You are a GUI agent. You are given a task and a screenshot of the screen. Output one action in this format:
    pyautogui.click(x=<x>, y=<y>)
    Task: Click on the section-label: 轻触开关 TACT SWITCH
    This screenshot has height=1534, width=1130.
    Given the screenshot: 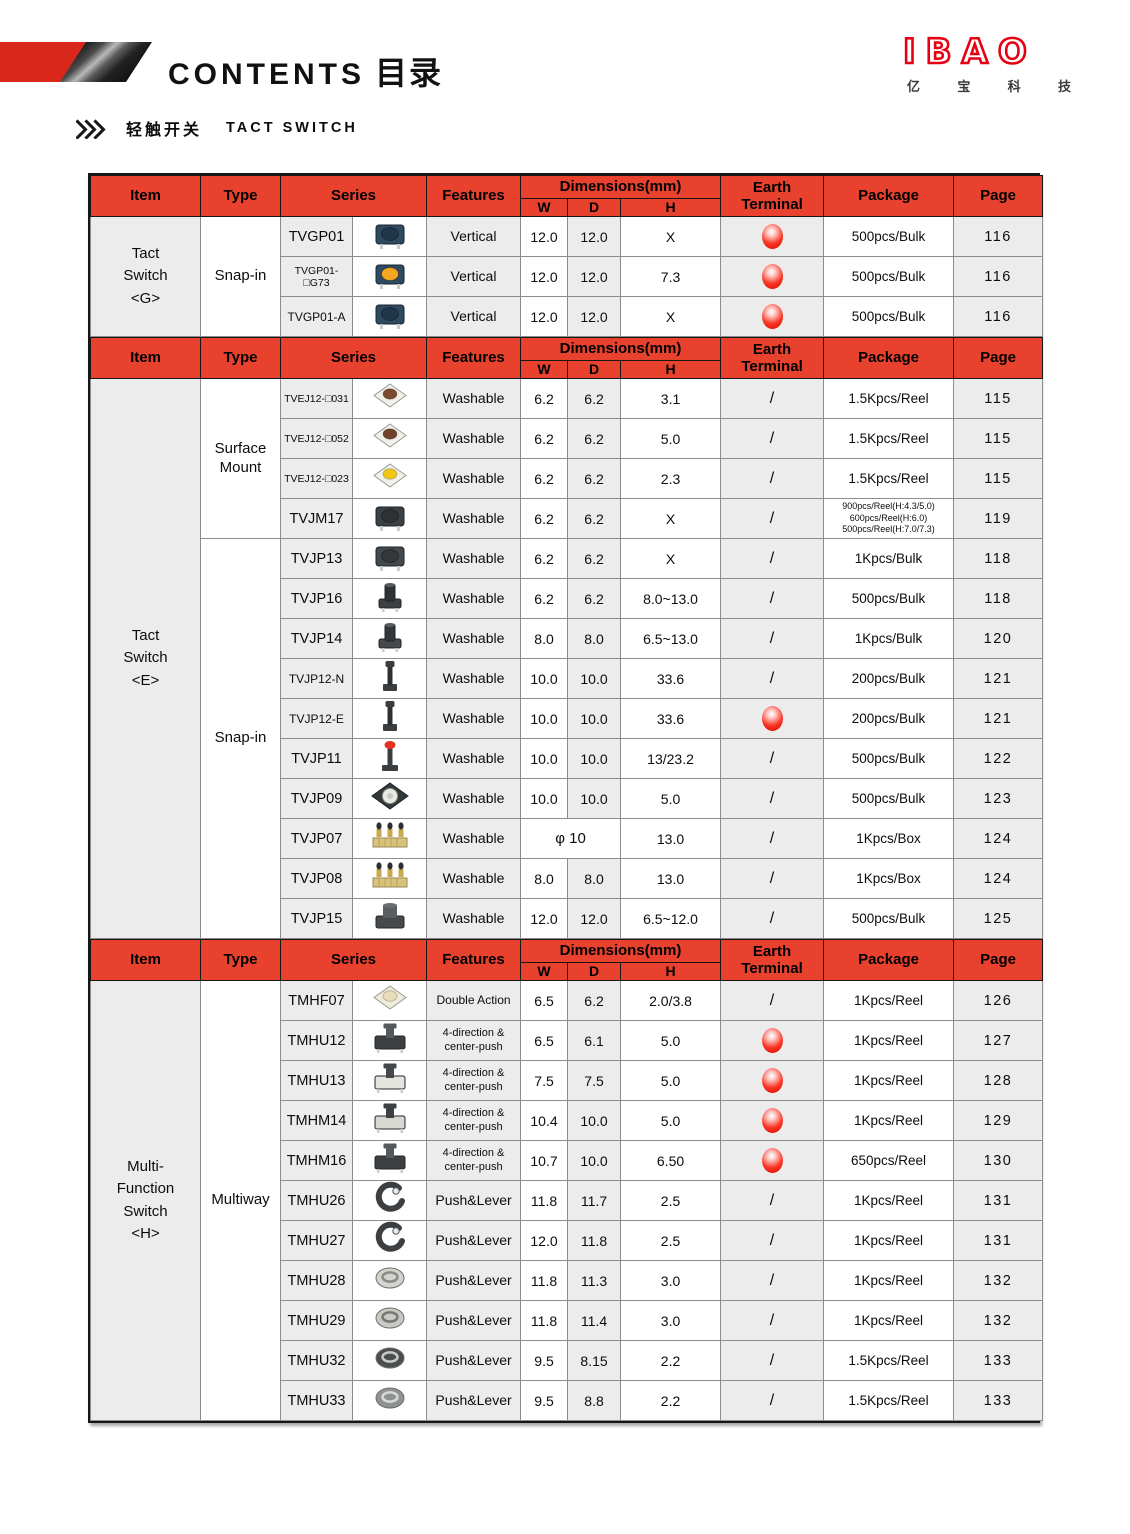 What is the action you would take?
    pyautogui.click(x=217, y=128)
    